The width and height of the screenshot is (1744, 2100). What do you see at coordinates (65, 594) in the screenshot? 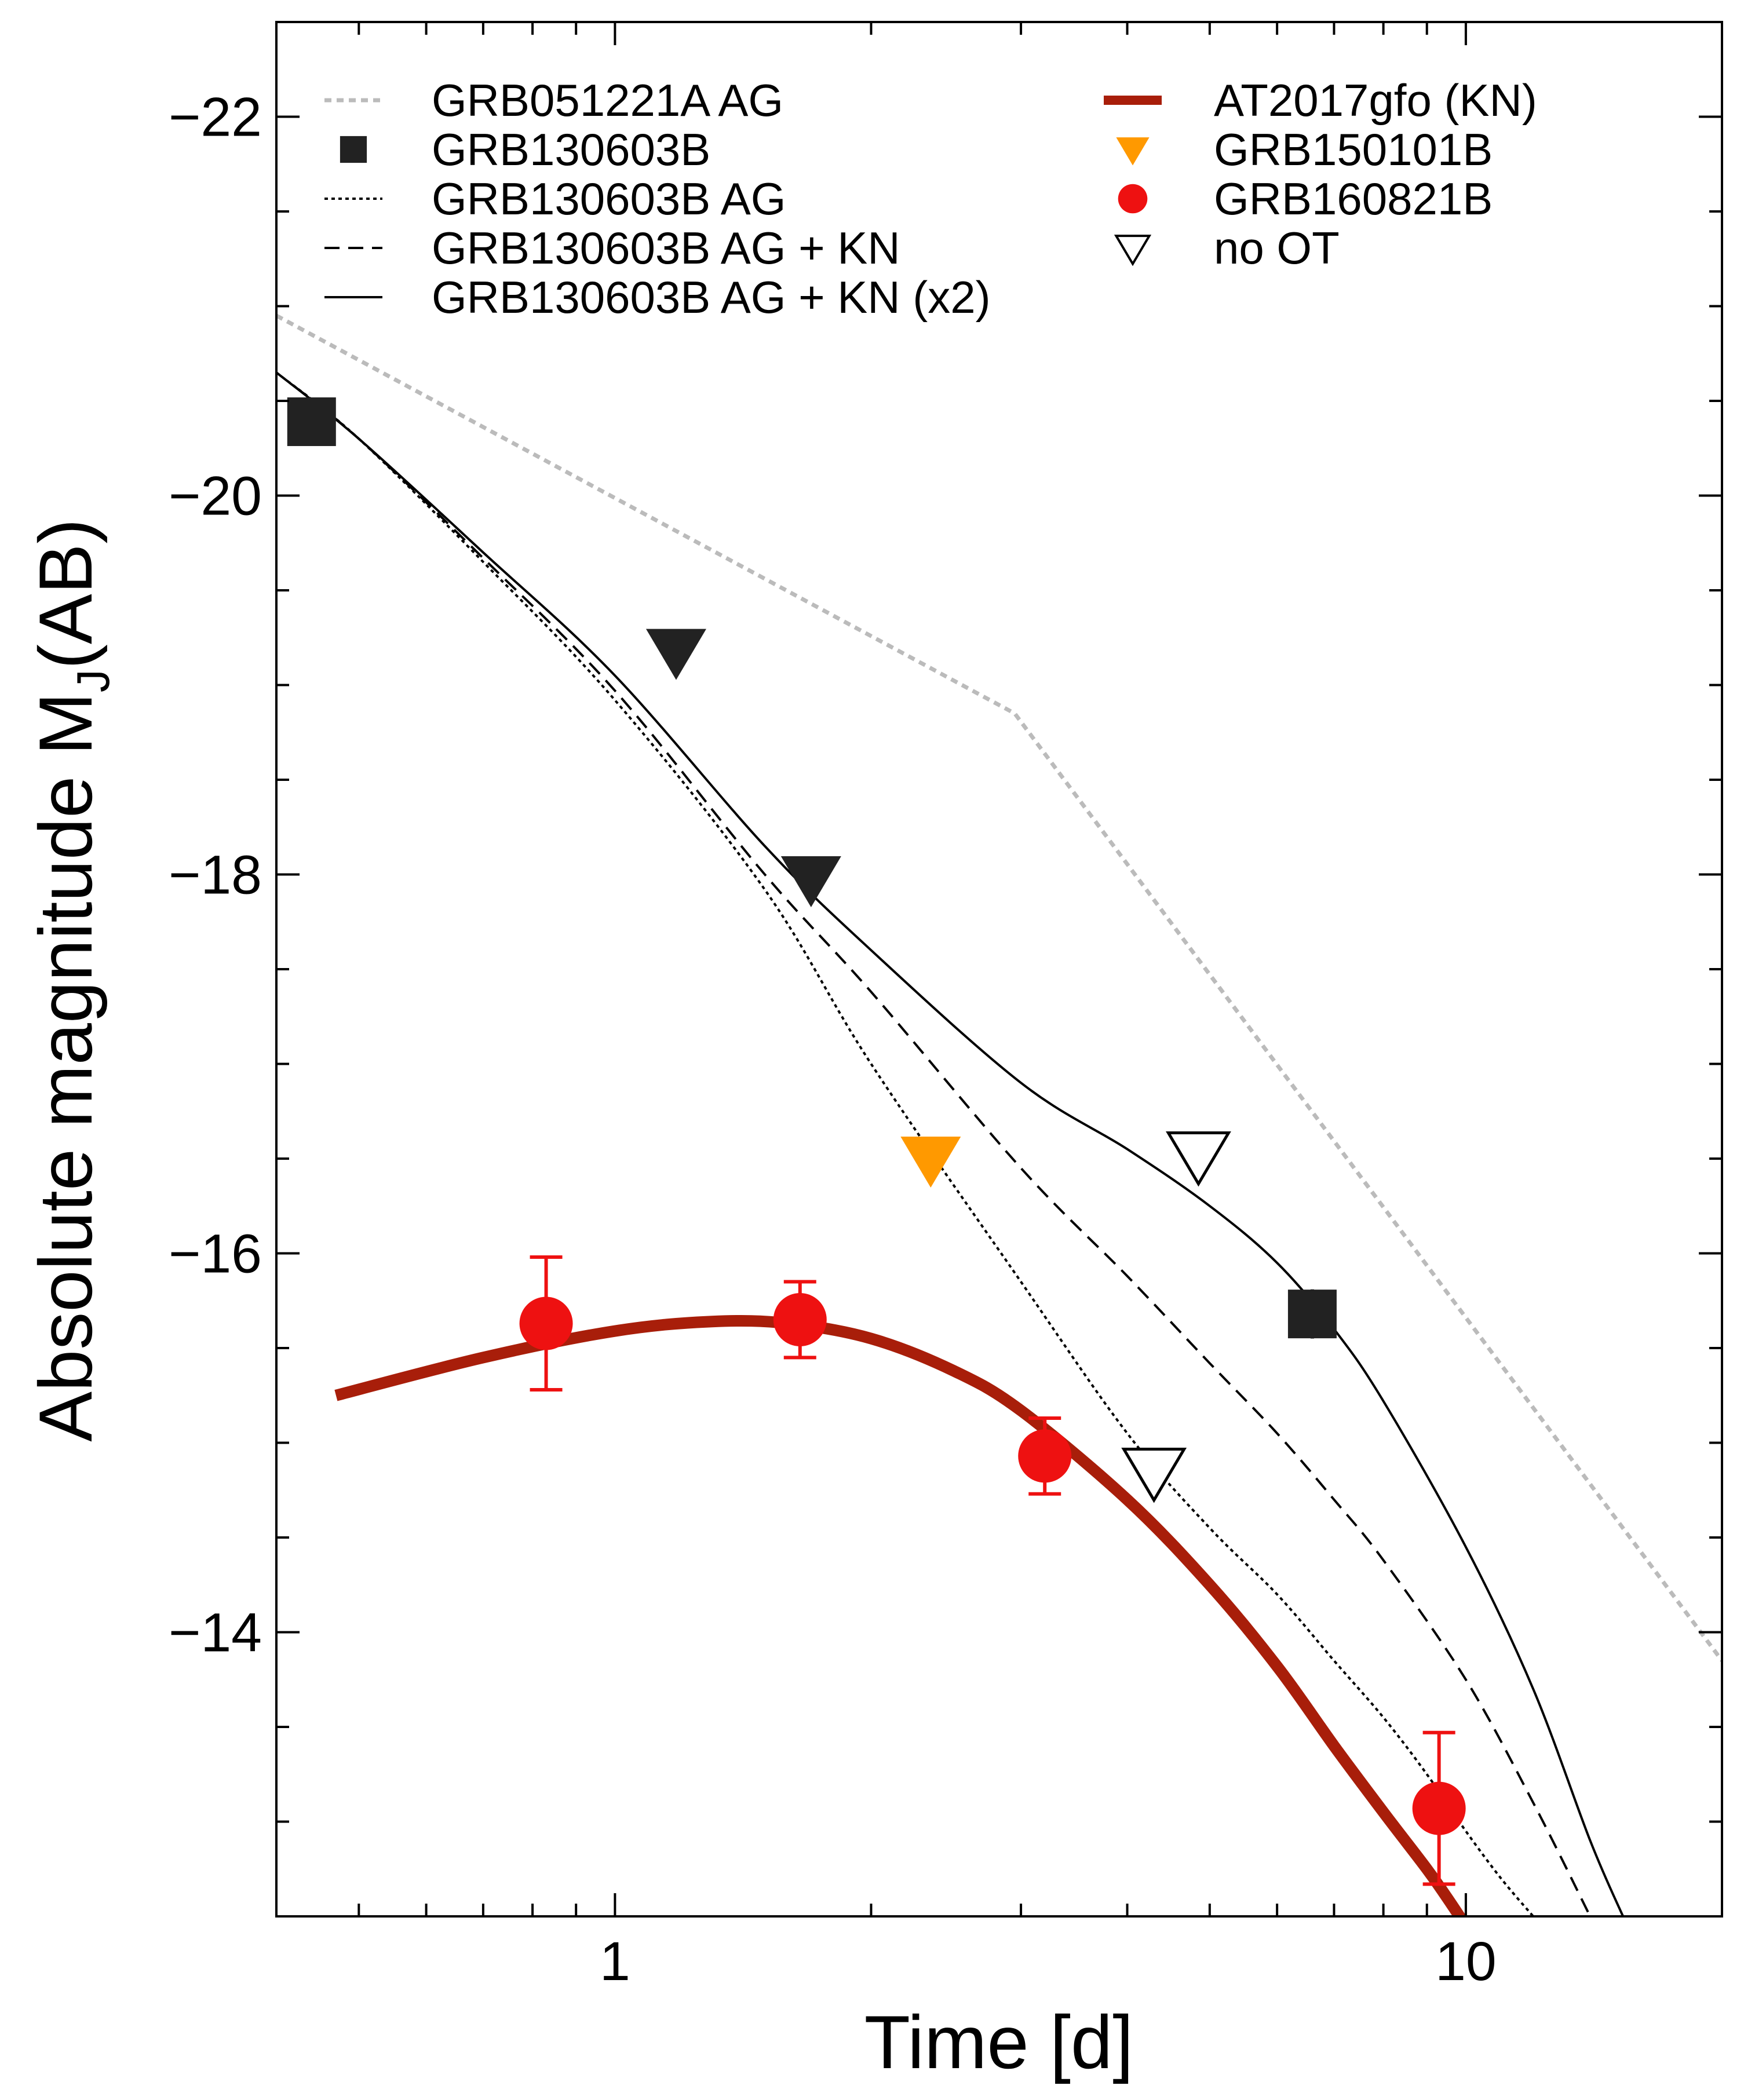
I see `y-axis-label-tail: (AB)` at bounding box center [65, 594].